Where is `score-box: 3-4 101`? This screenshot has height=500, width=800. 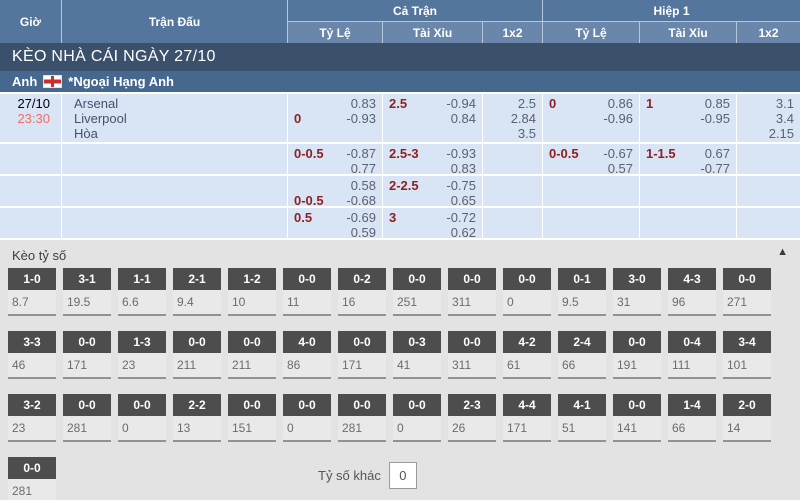 score-box: 3-4 101 is located at coordinates (747, 356).